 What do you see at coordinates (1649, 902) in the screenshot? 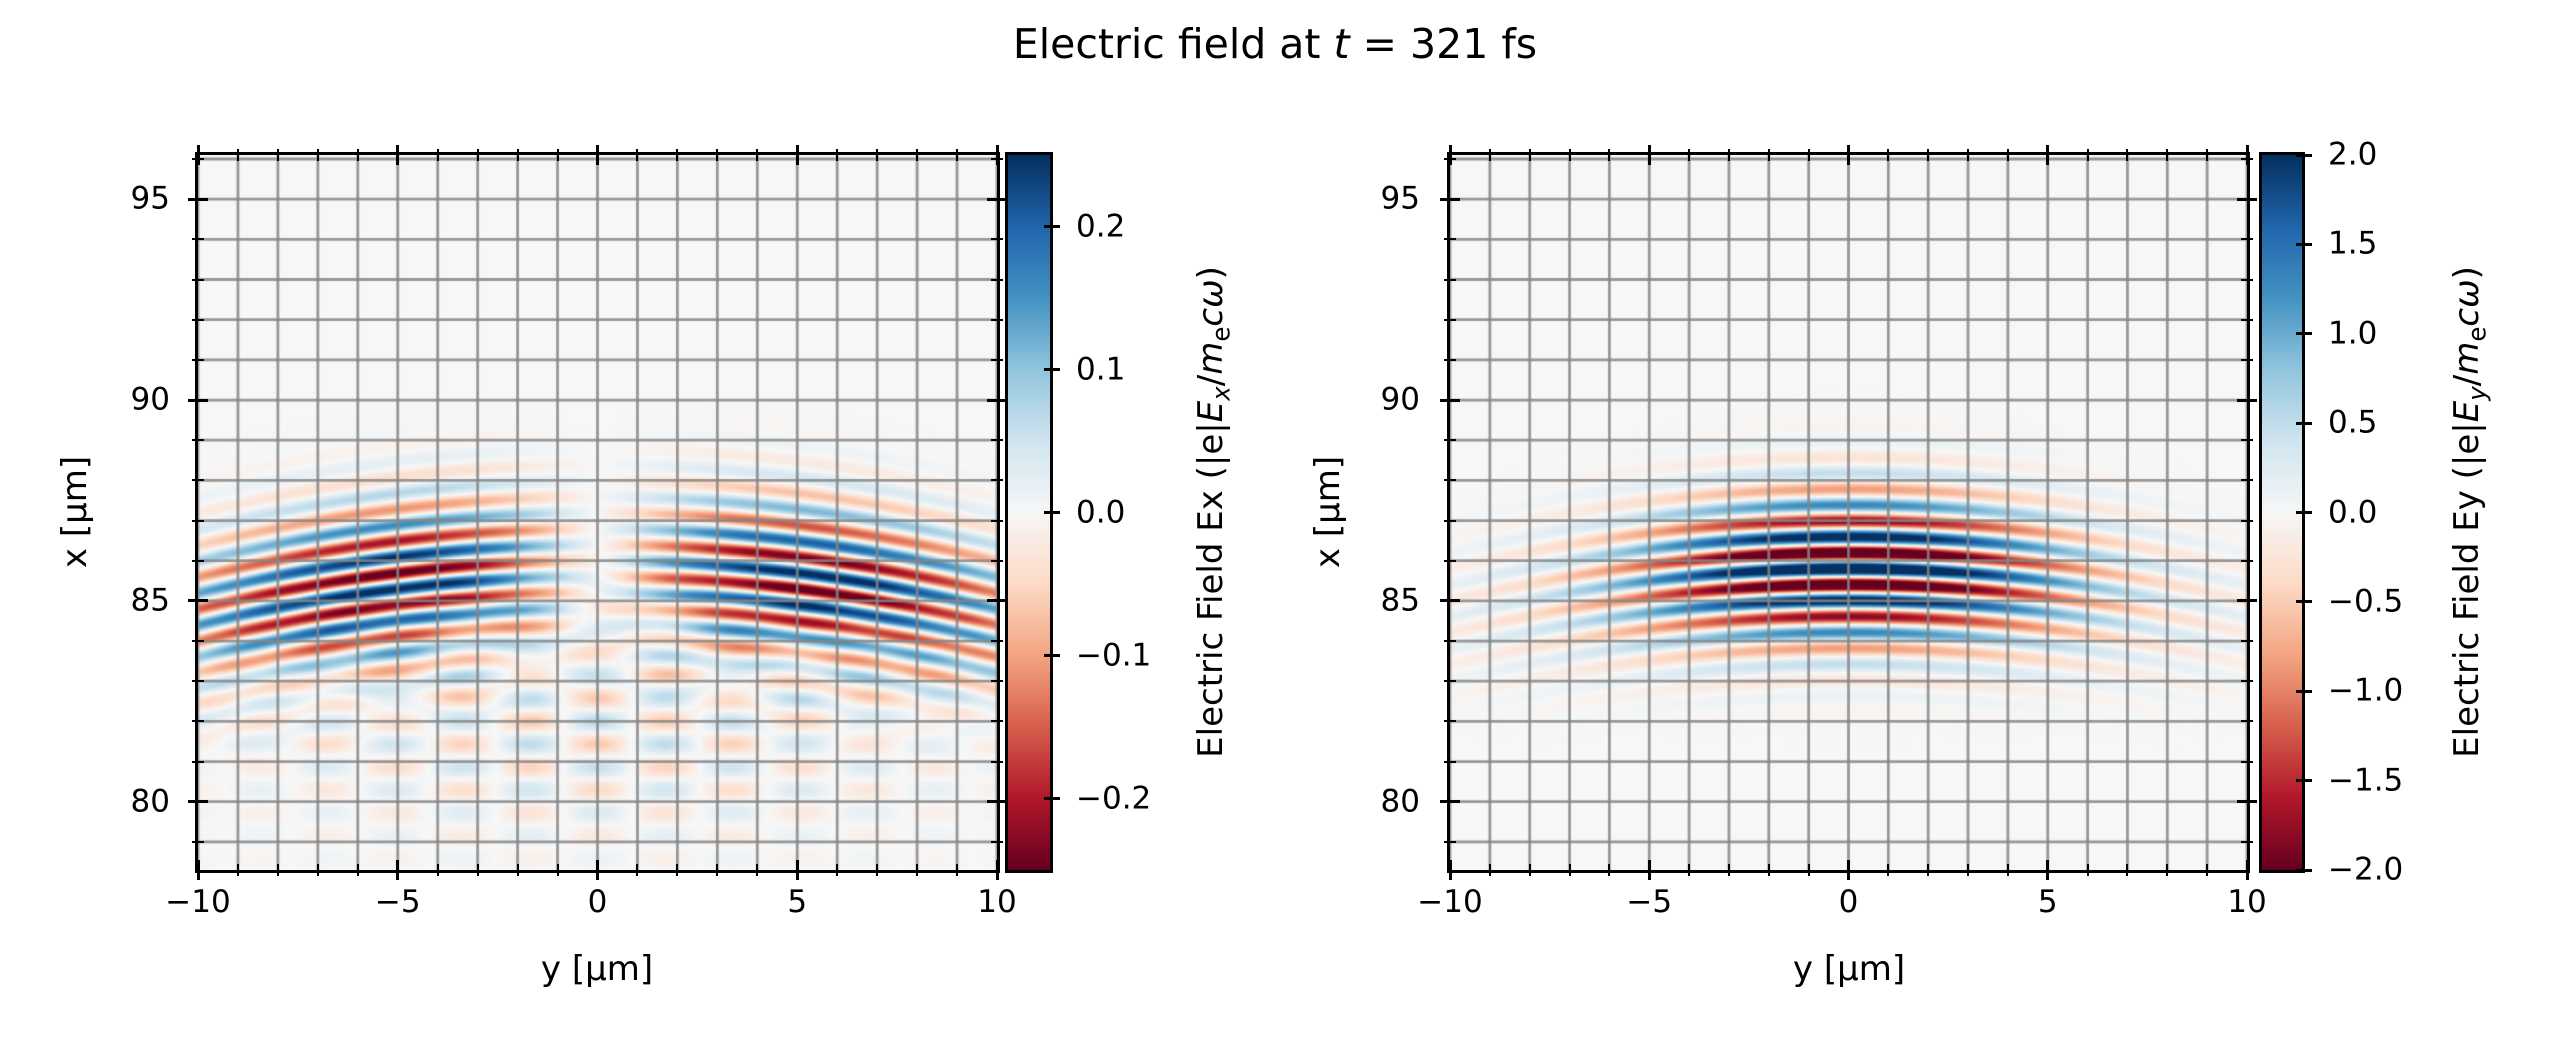
I see `x-tick-label: −5` at bounding box center [1649, 902].